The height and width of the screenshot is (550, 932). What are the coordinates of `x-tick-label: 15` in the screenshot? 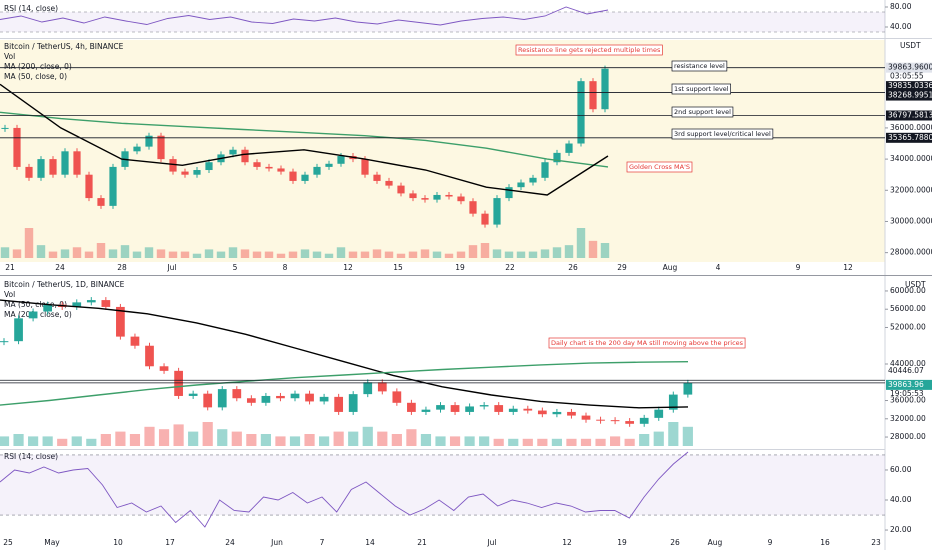 It's located at (398, 267).